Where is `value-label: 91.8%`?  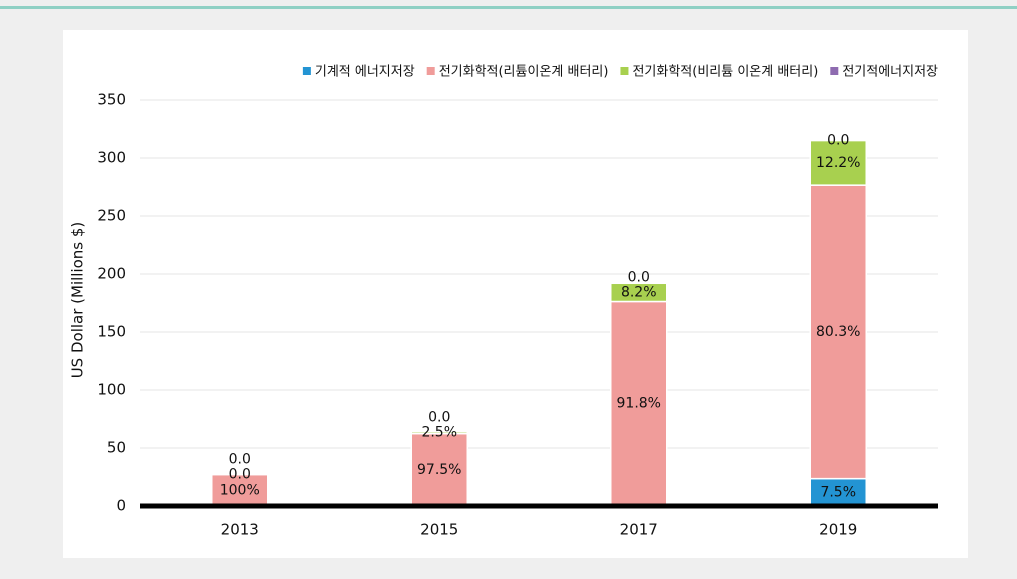
value-label: 91.8% is located at coordinates (639, 404).